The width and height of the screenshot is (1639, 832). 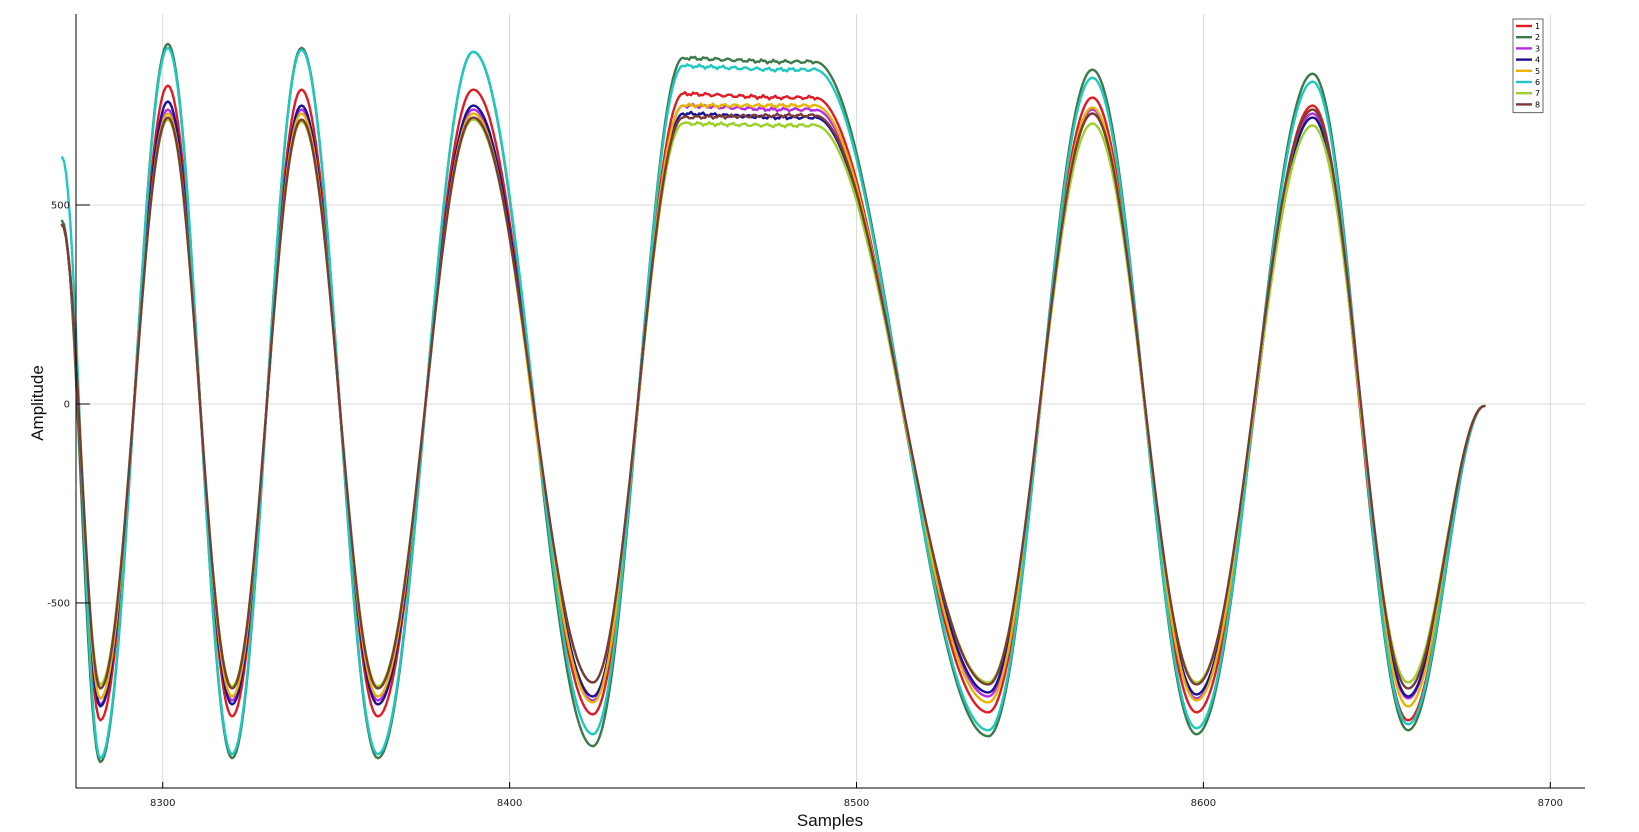 I want to click on legend: 1 2 3 4 5 6 7 8, so click(x=1528, y=66).